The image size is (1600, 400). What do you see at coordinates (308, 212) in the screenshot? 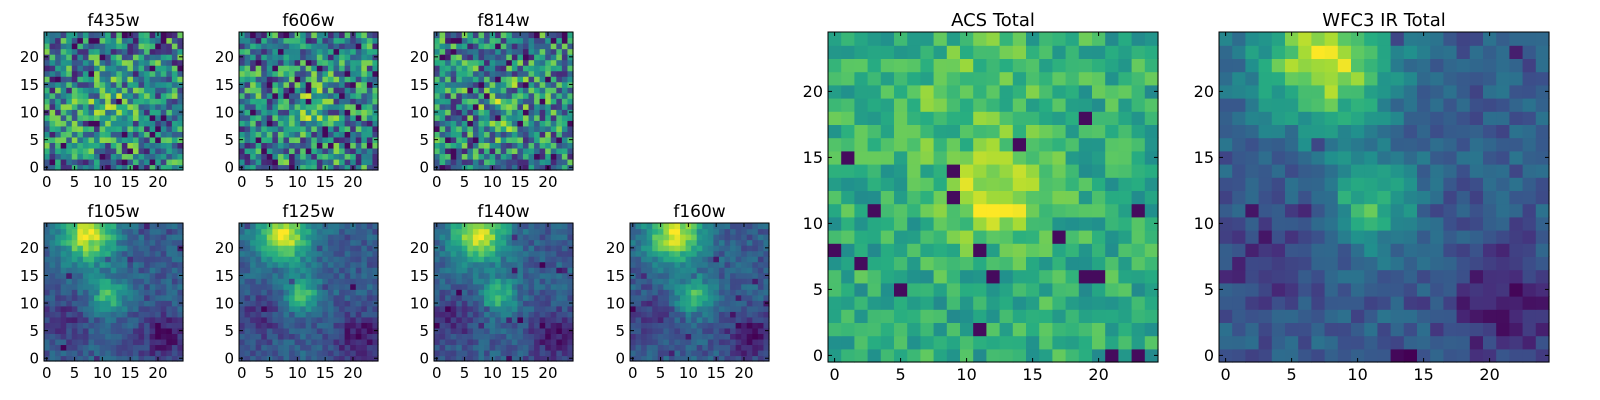
I see `panel-title: f125w` at bounding box center [308, 212].